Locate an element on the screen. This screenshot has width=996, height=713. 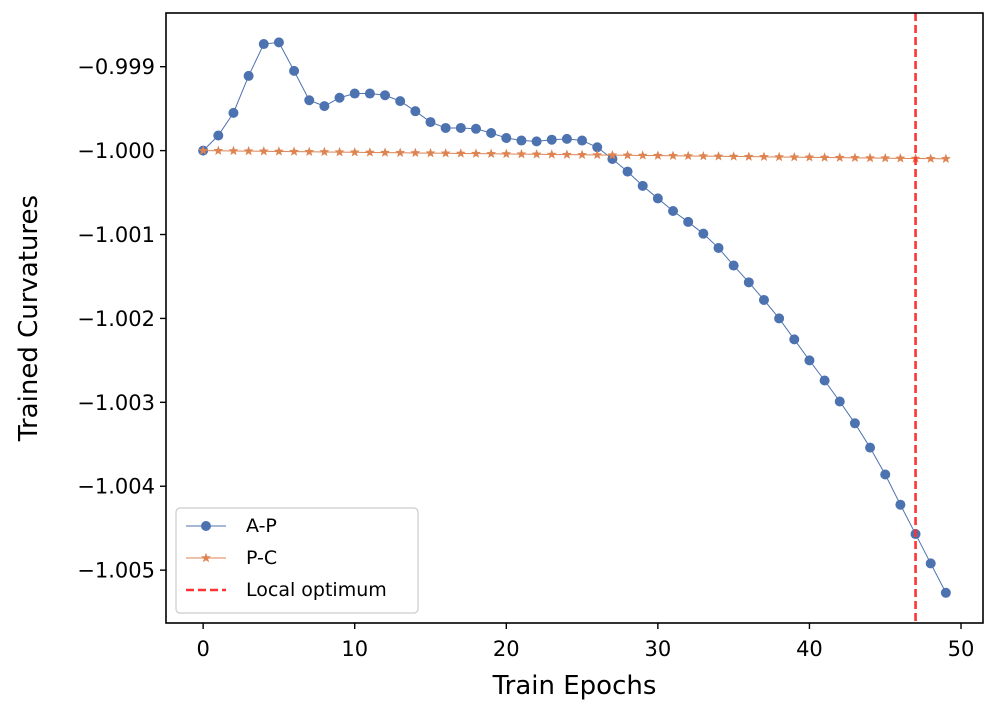
y-axis-label: Trained Curvatures is located at coordinates (29, 318).